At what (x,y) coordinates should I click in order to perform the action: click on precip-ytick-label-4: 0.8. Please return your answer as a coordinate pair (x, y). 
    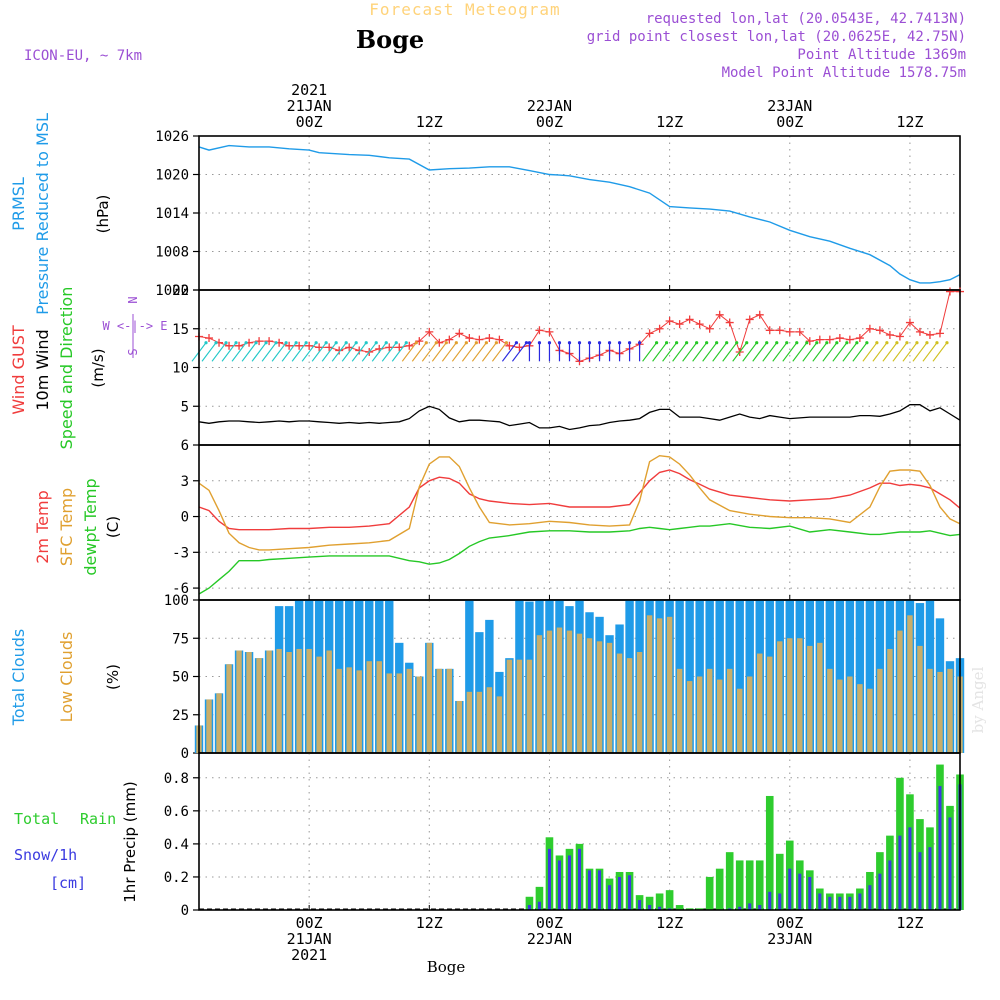
    Looking at the image, I should click on (176, 779).